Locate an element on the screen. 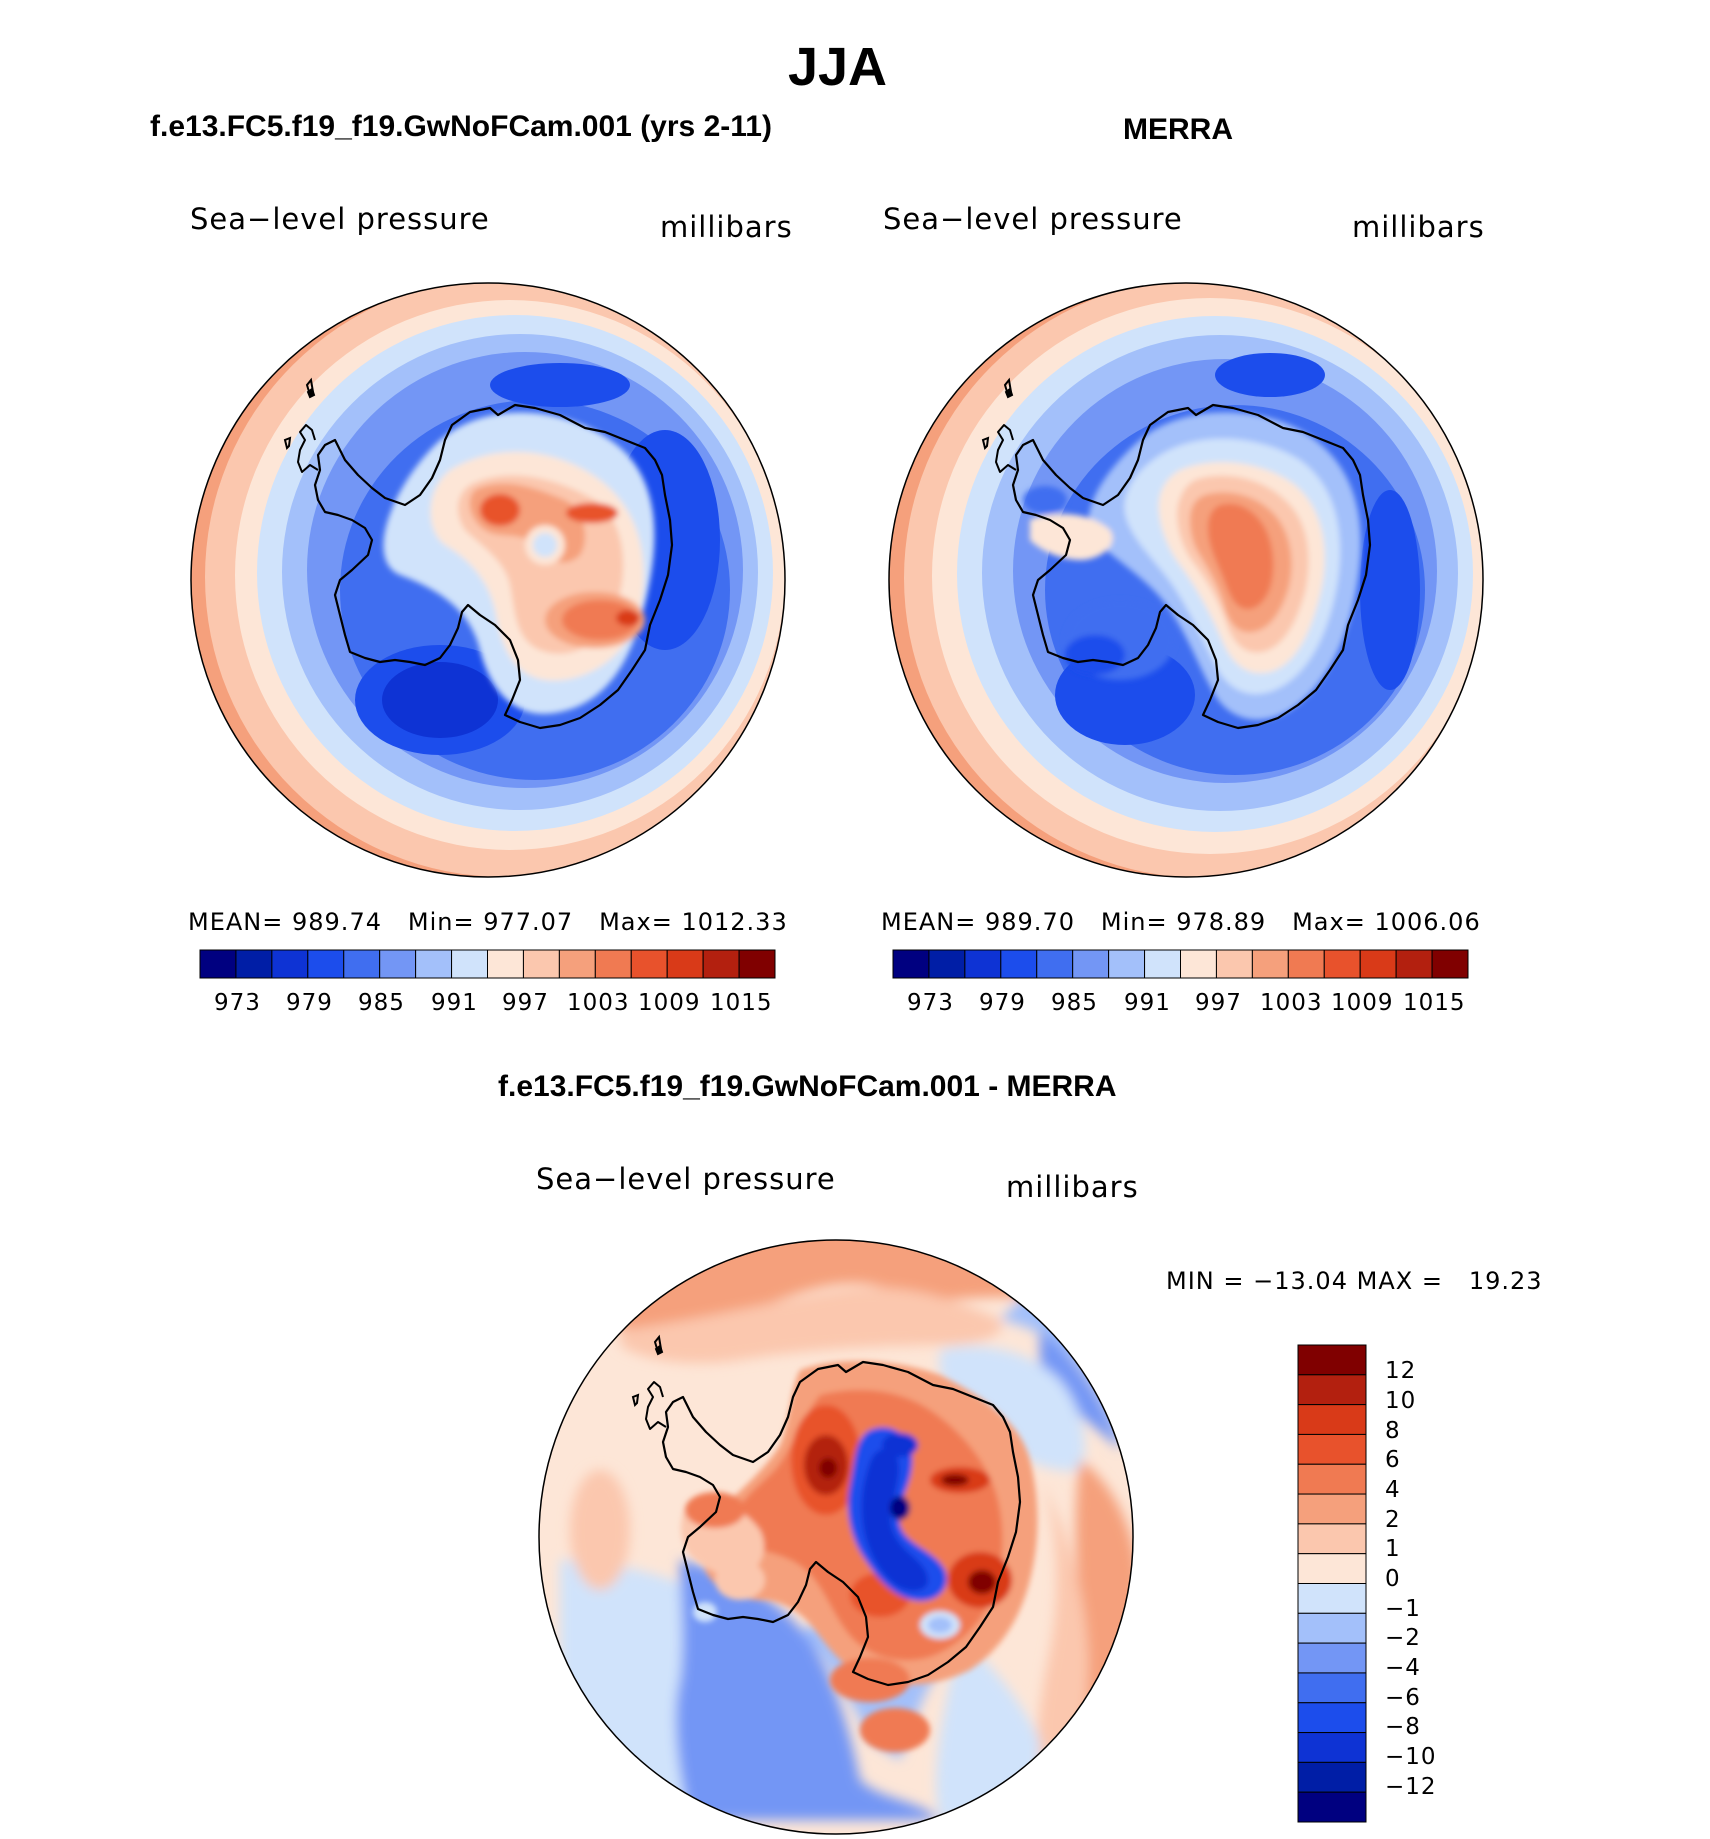 The image size is (1710, 1839). model-peninsula-coastline is located at coordinates (308, 448).